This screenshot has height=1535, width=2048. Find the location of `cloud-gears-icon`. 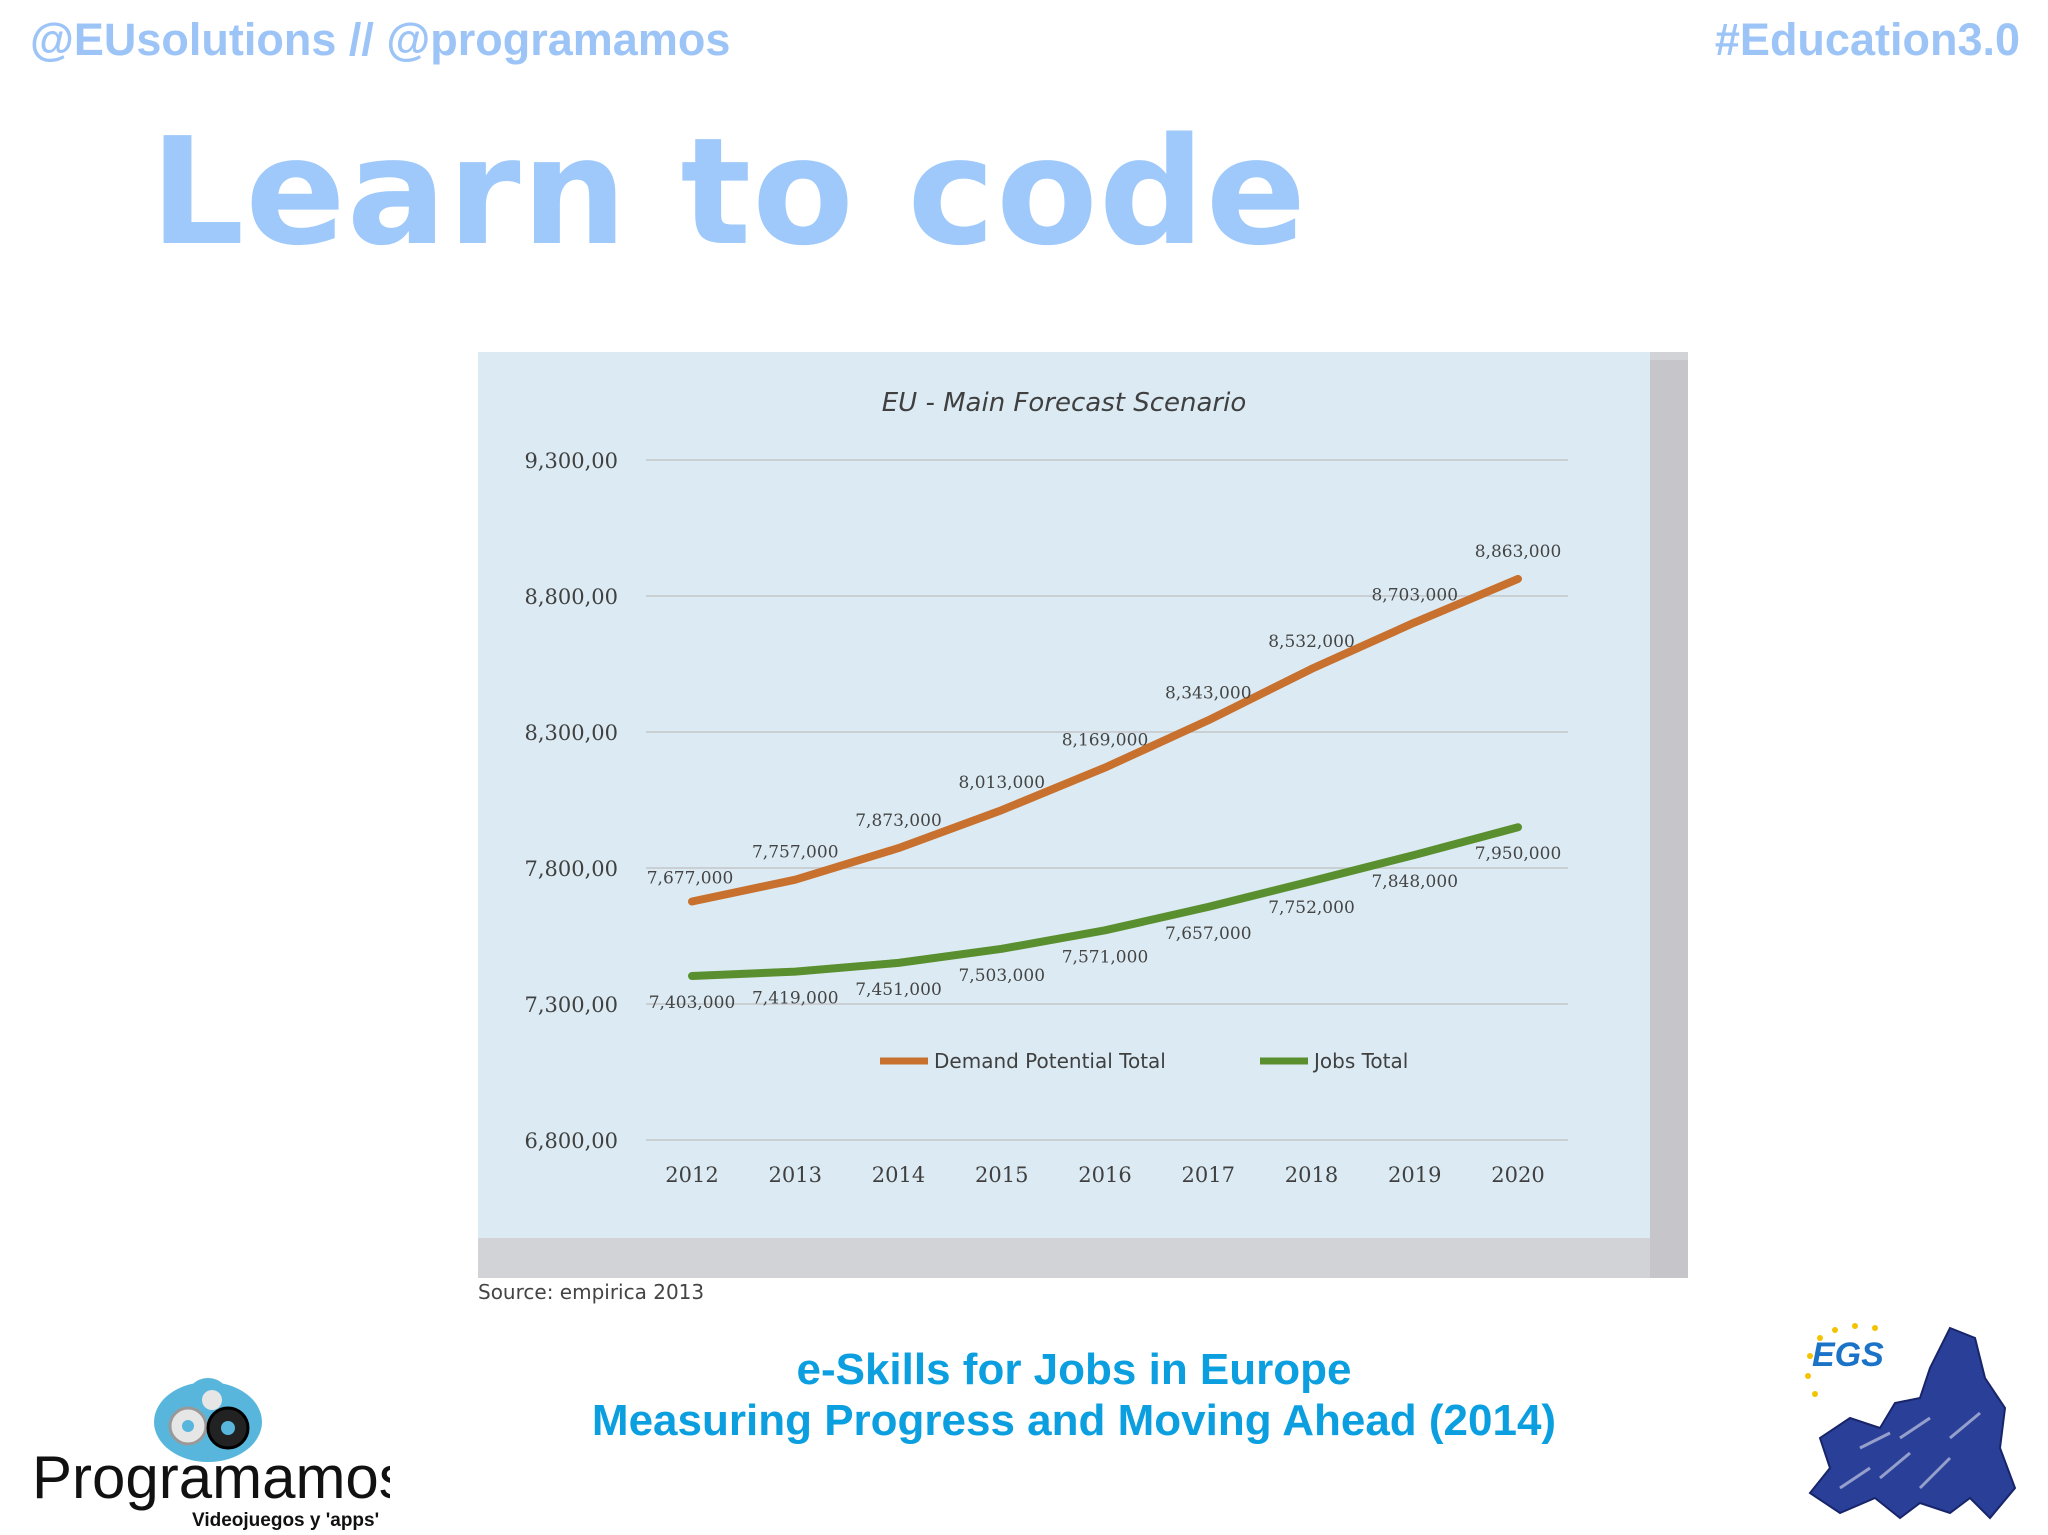

cloud-gears-icon is located at coordinates (208, 1420).